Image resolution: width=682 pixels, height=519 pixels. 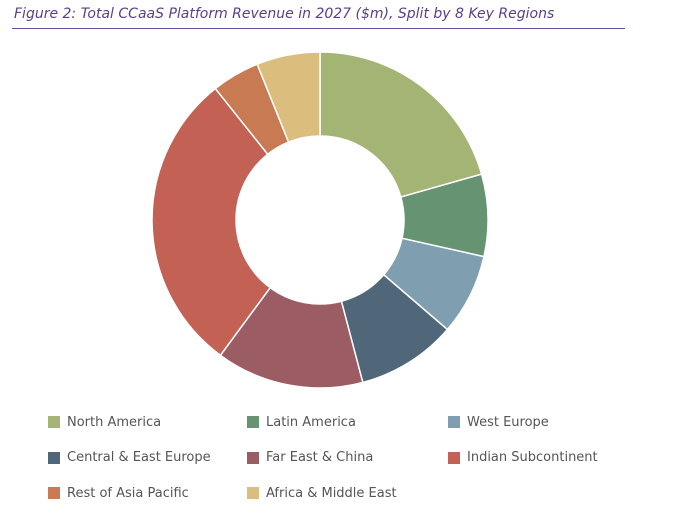 What do you see at coordinates (139, 457) in the screenshot?
I see `legend-label: Central & East Europe` at bounding box center [139, 457].